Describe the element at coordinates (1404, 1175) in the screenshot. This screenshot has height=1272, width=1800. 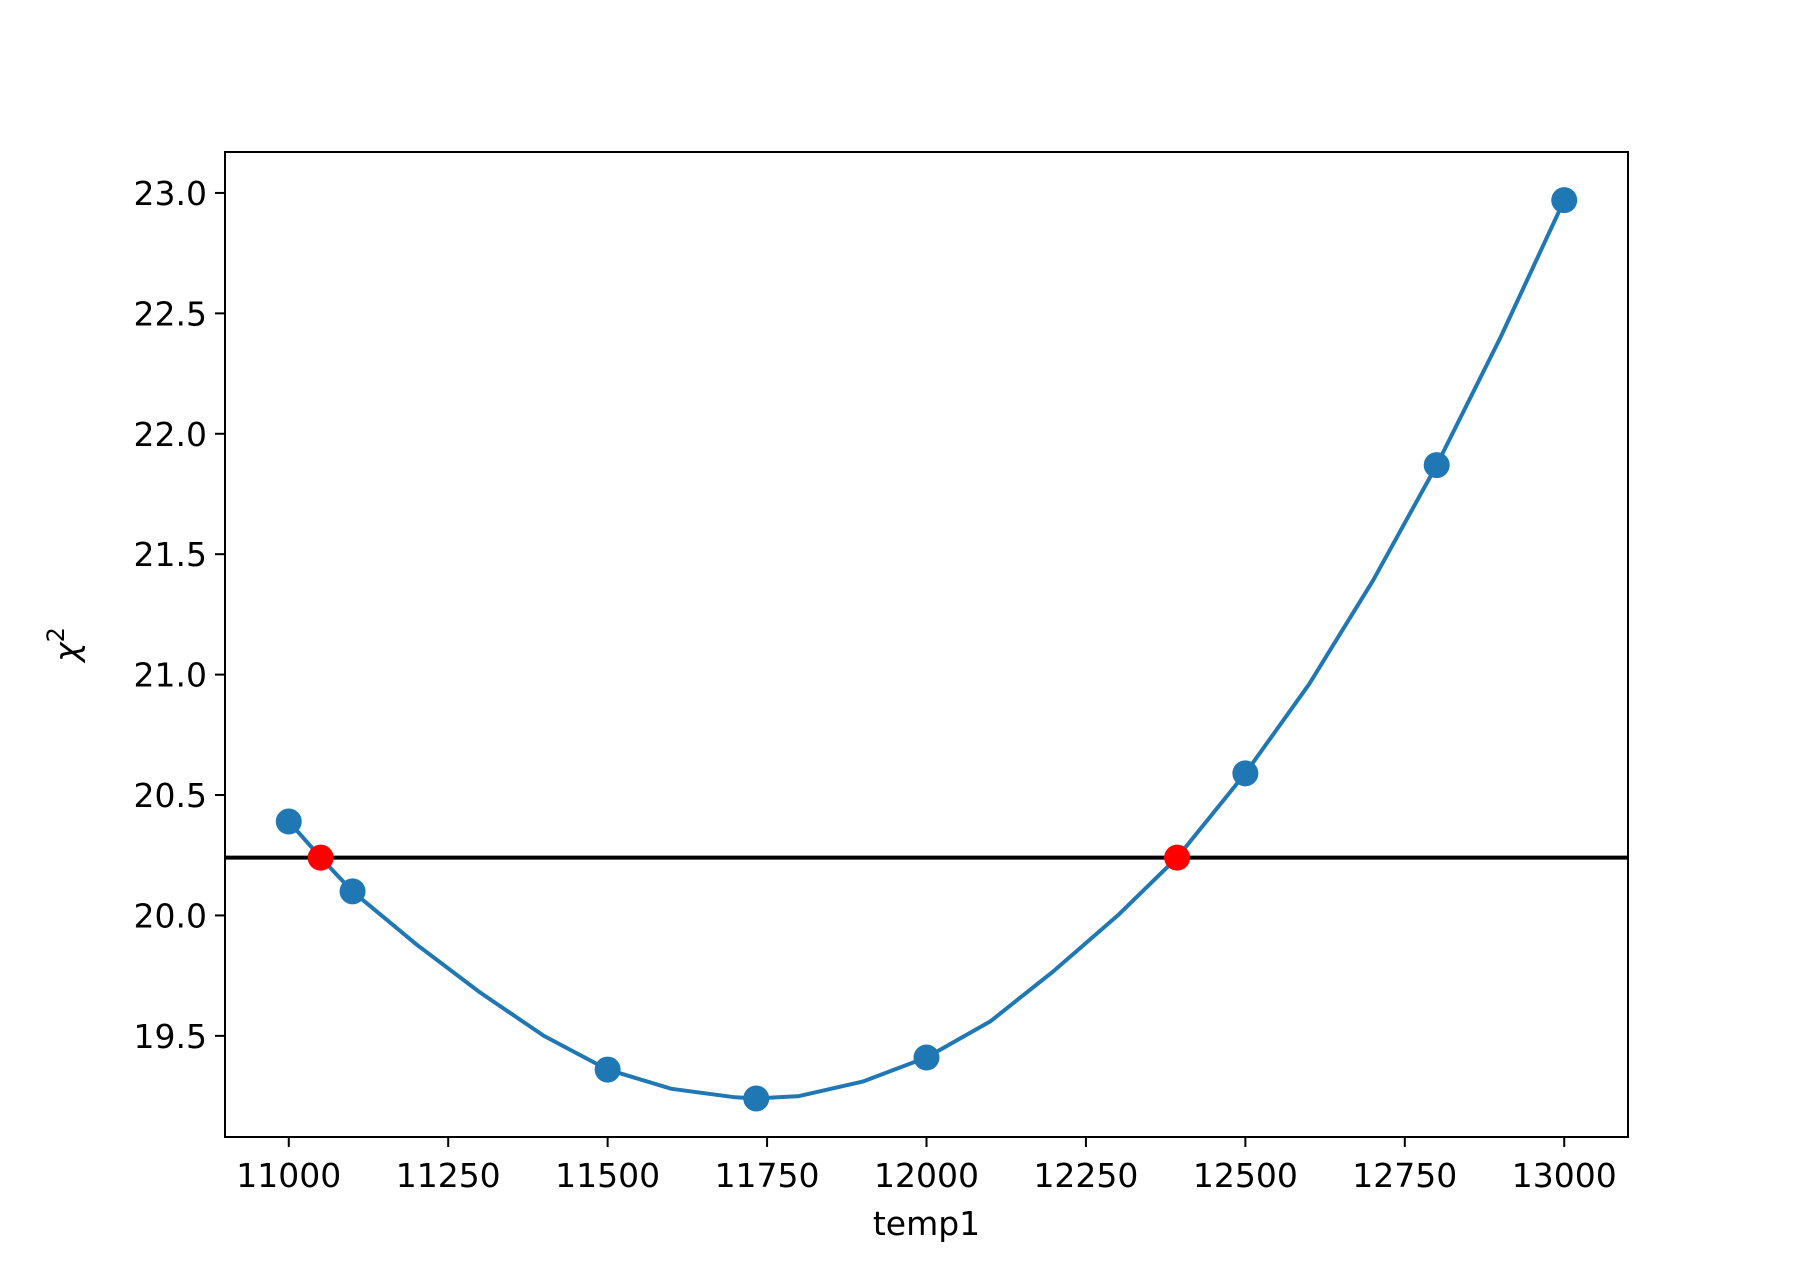
I see `x-tick-label: 12750` at that location.